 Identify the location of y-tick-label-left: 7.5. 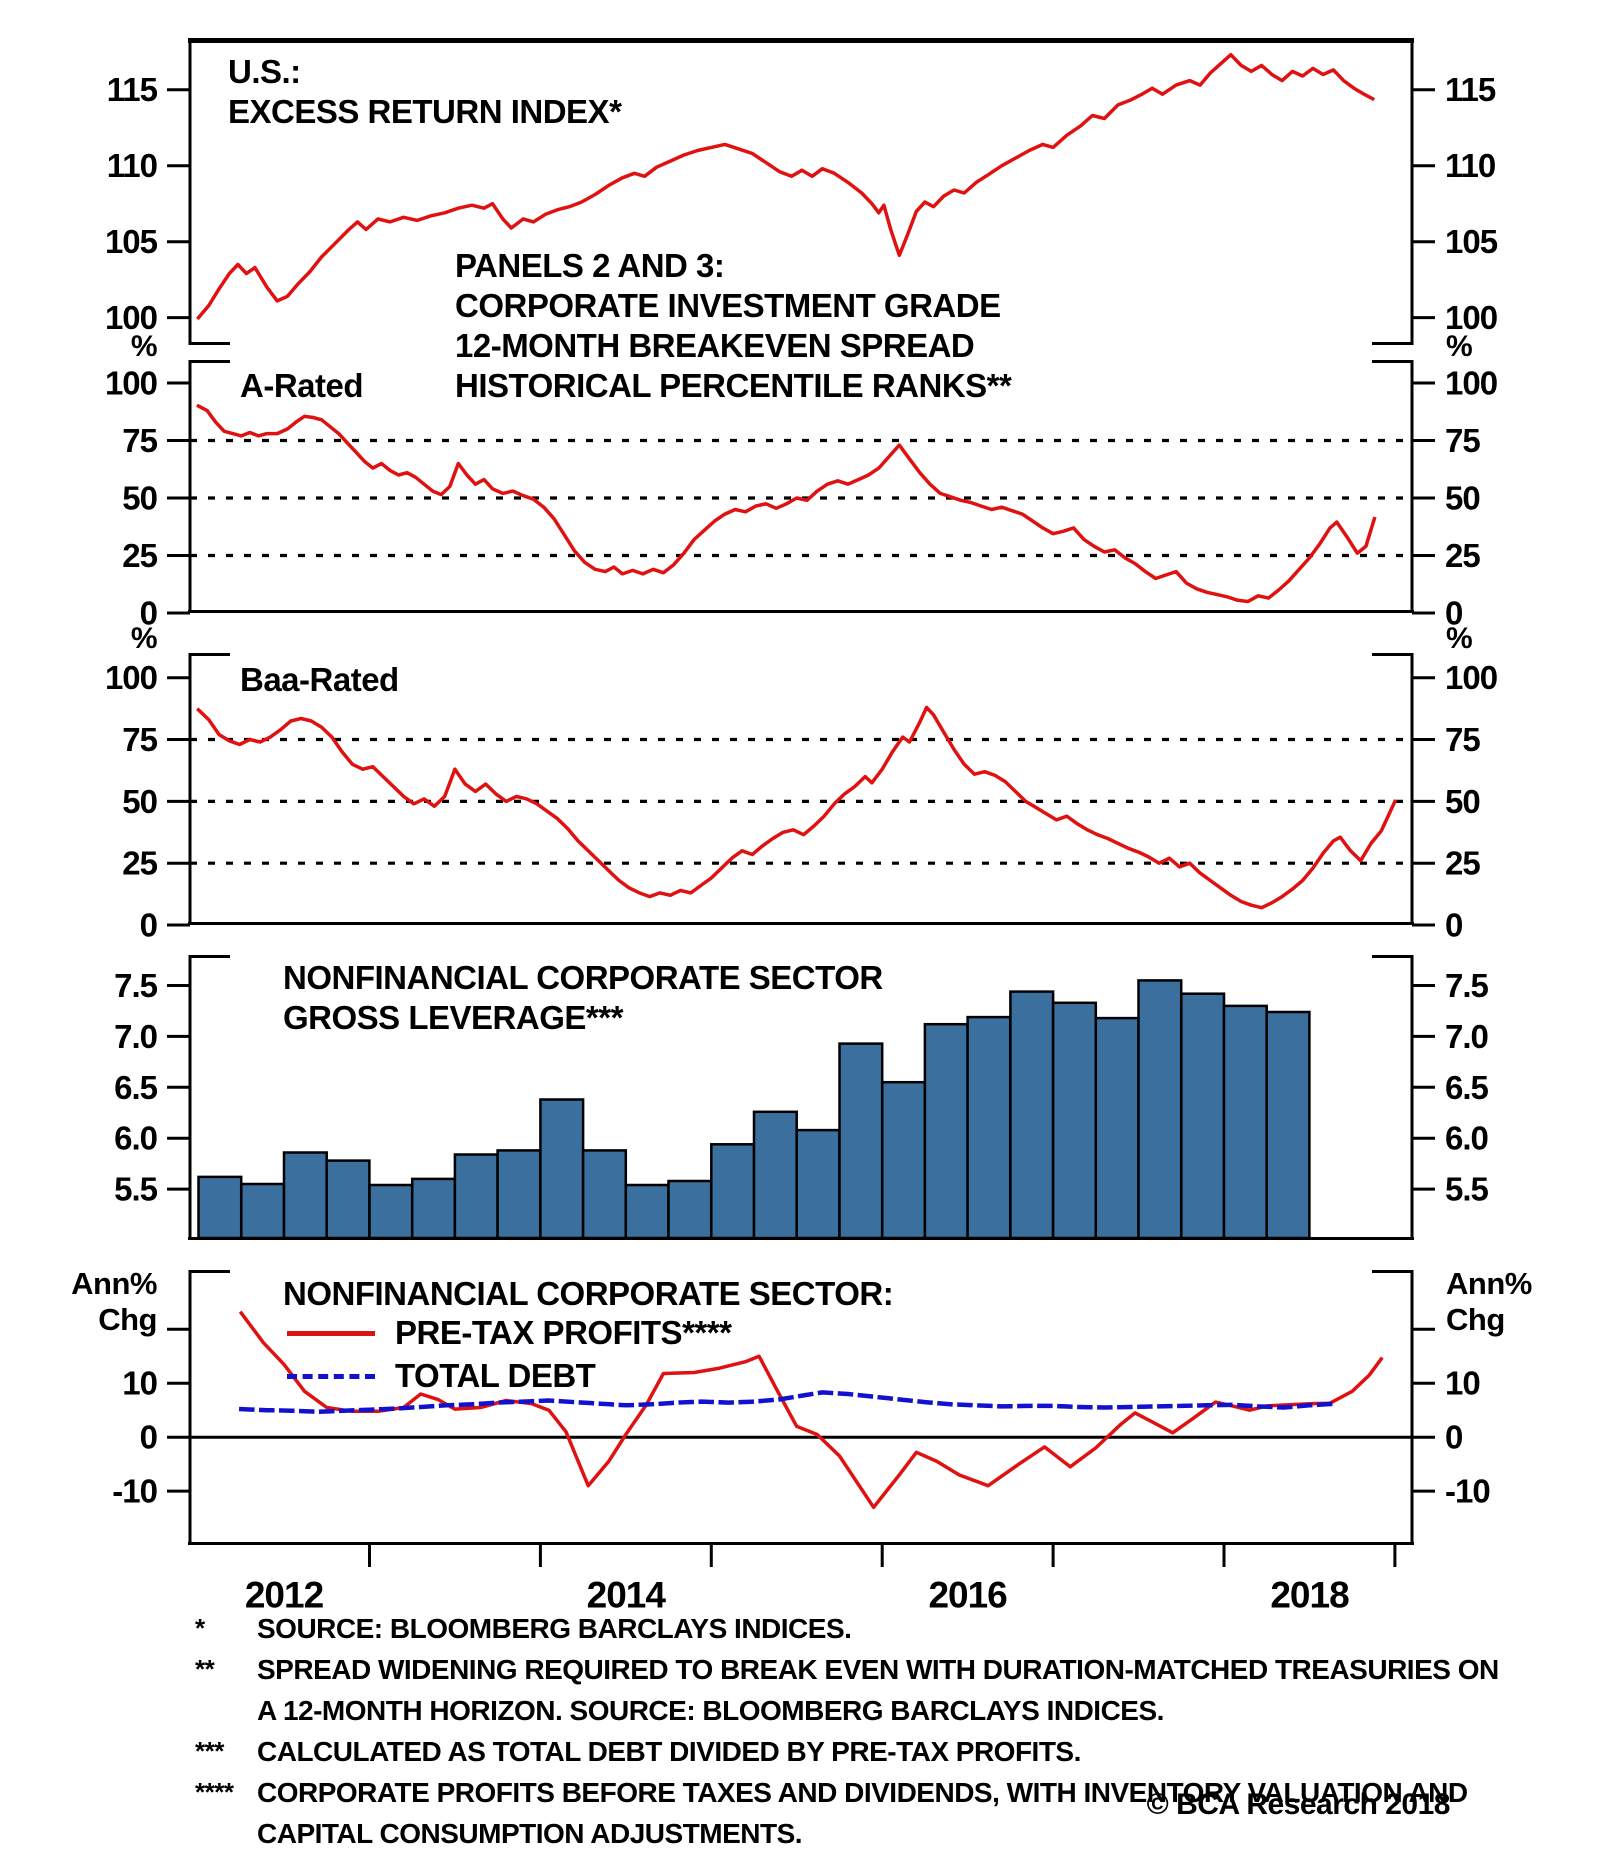
(136, 985).